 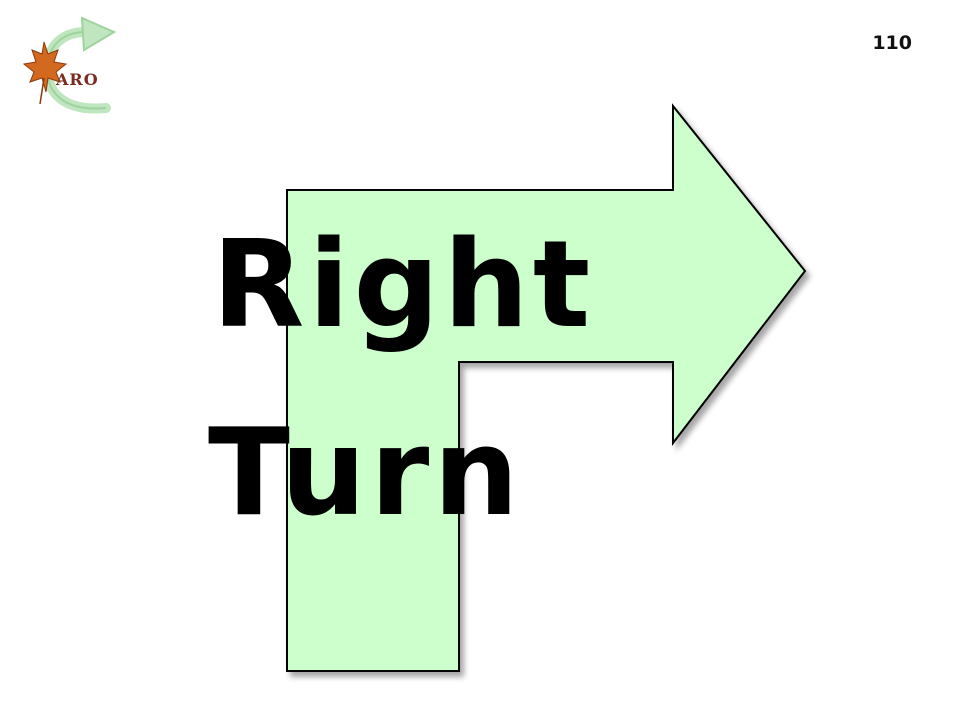 What do you see at coordinates (892, 43) in the screenshot?
I see `page-number: 110` at bounding box center [892, 43].